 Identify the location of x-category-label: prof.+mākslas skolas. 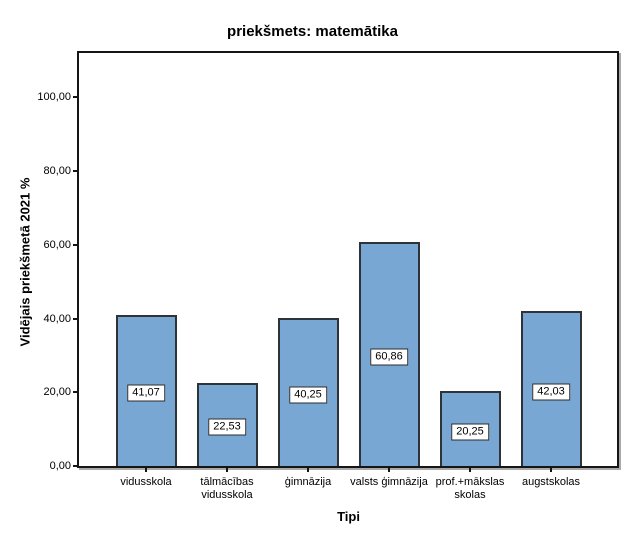
(470, 488).